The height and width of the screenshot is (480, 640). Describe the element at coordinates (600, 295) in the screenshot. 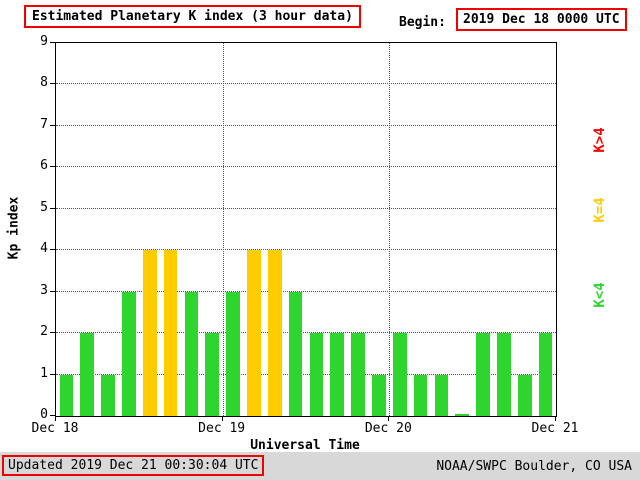

I see `legend-label-k-lt-4: K<4` at that location.